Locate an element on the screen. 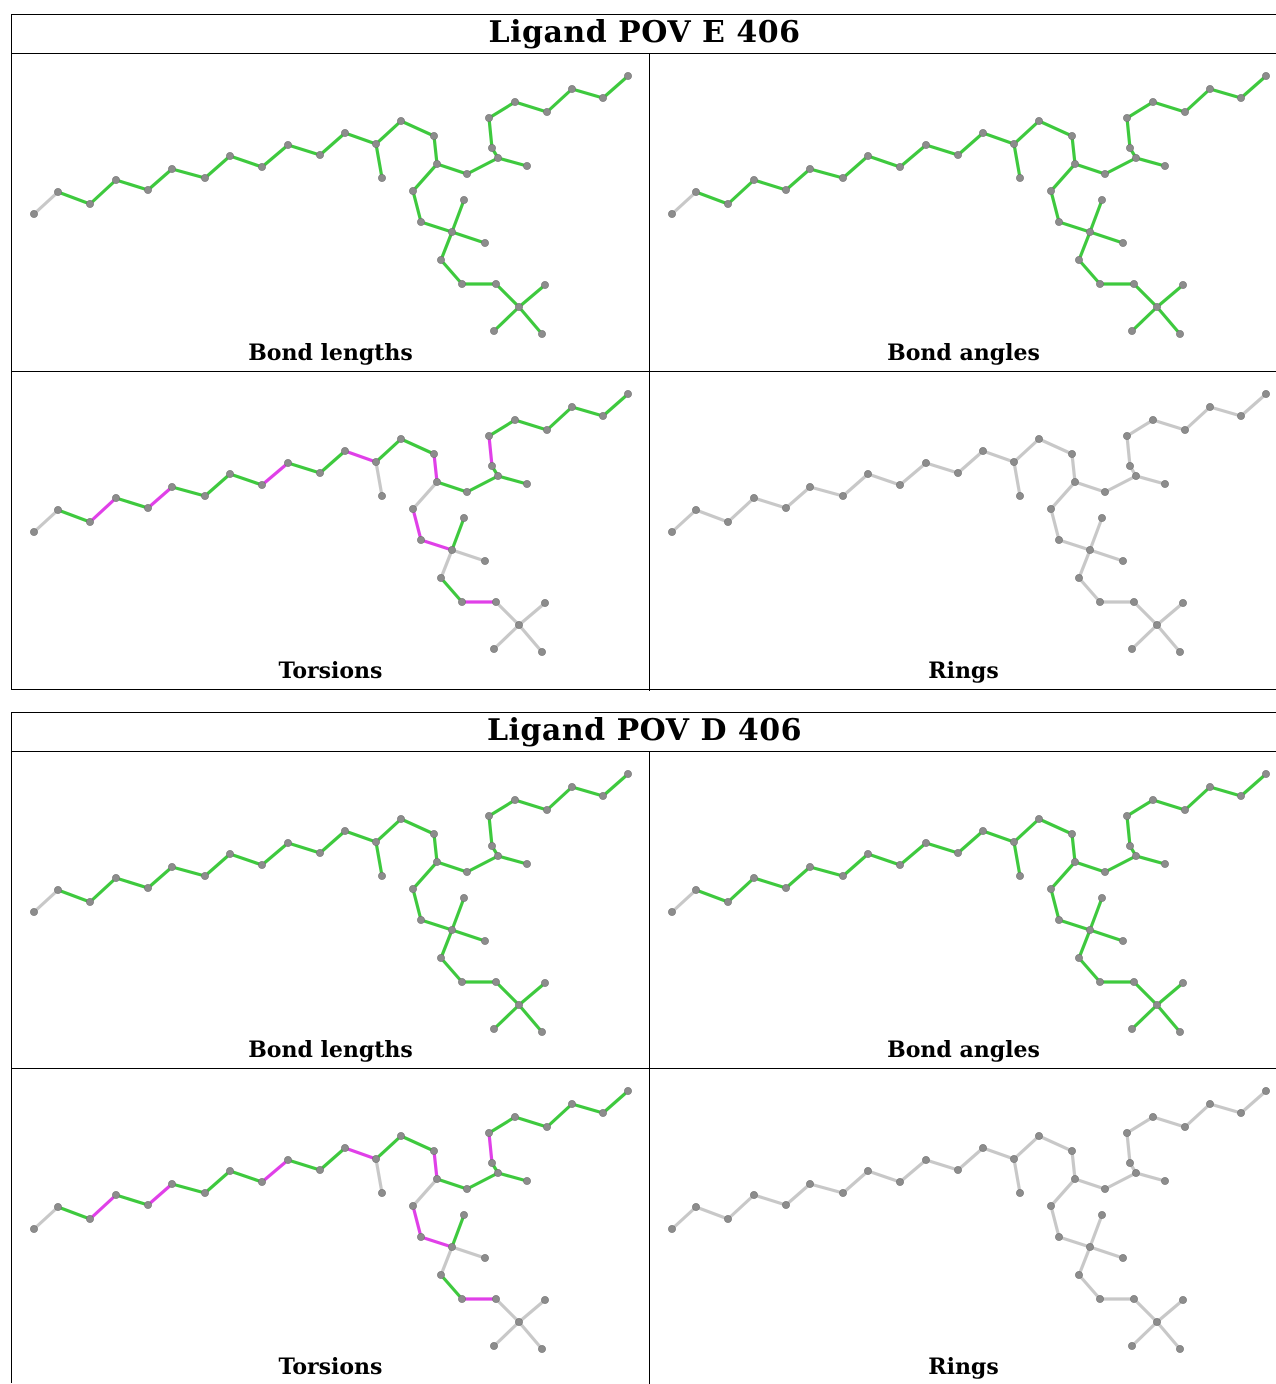  table-title: Ligand POV D 406 is located at coordinates (644, 730).